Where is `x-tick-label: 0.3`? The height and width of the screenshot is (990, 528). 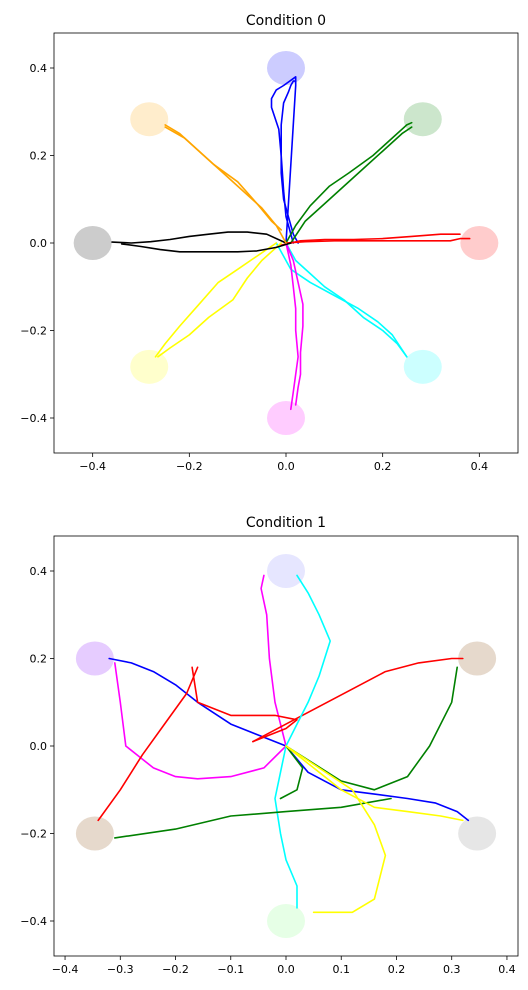
x-tick-label: 0.3 is located at coordinates (452, 969).